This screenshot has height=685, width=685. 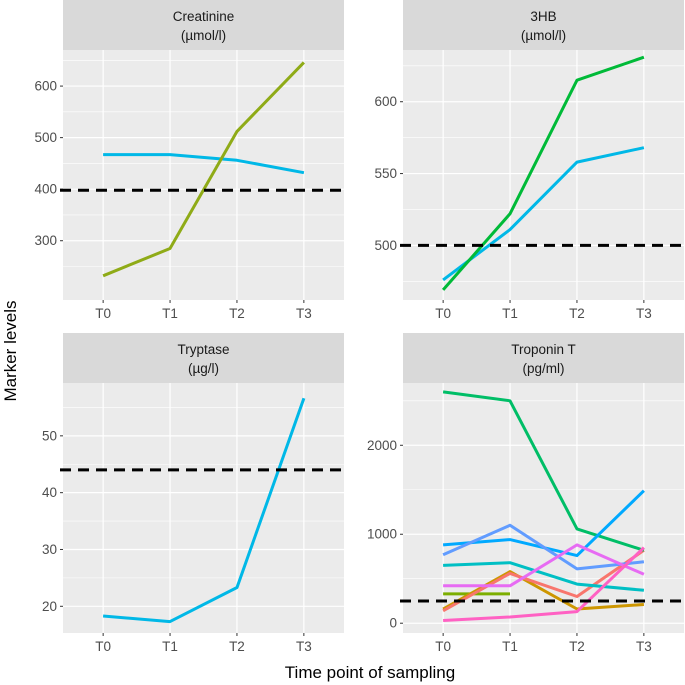 I want to click on strip-troponin-t, so click(x=543, y=358).